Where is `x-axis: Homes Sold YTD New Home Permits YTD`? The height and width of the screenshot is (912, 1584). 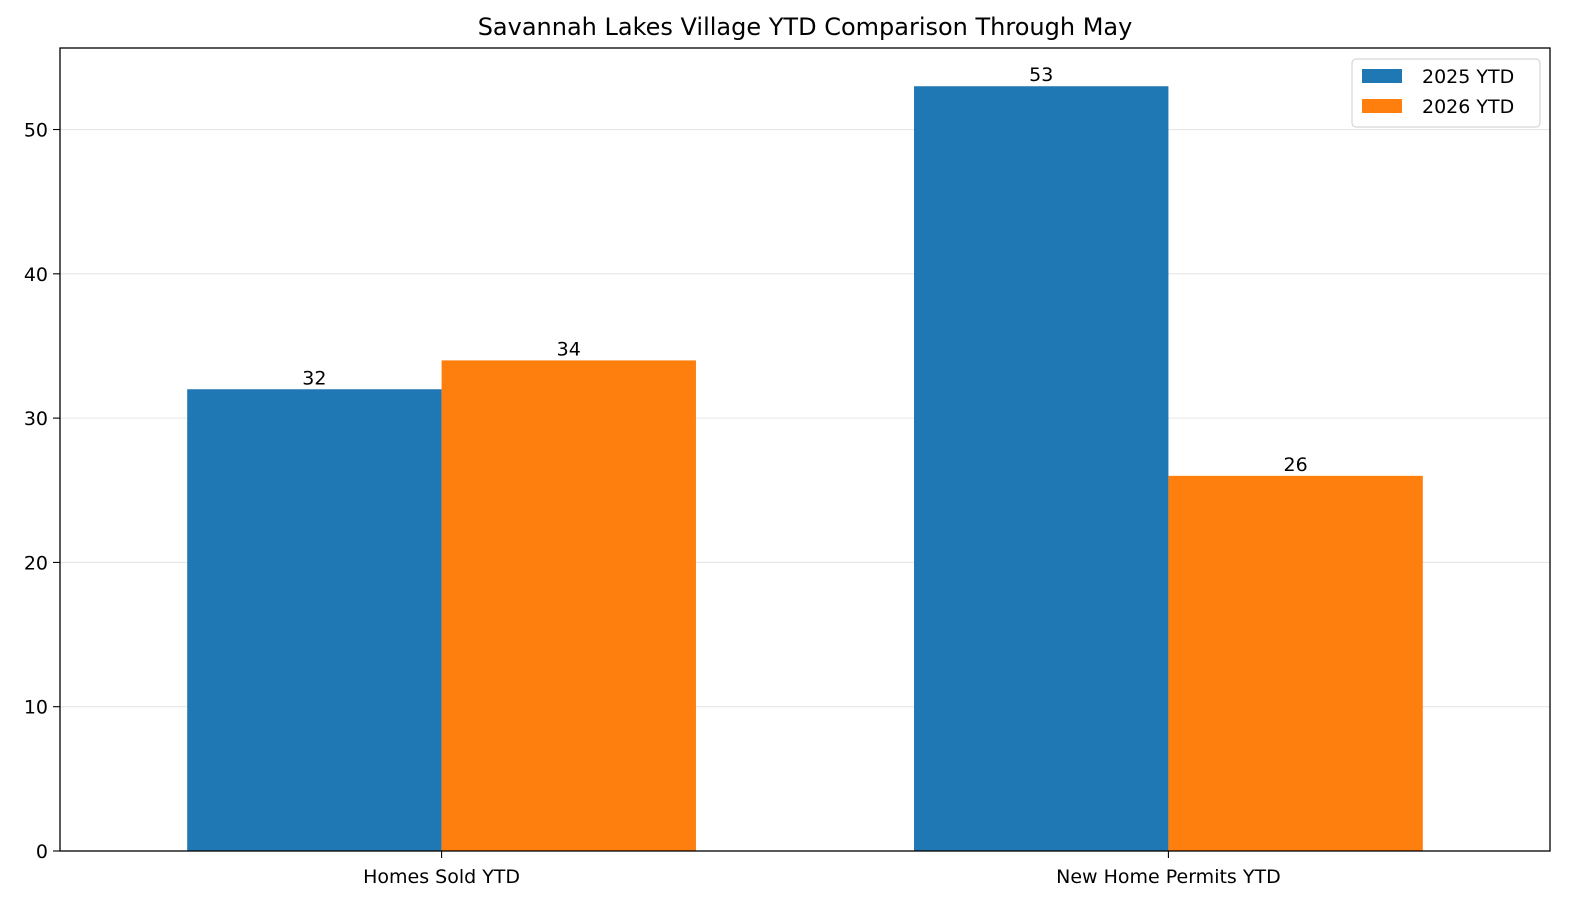 x-axis: Homes Sold YTD New Home Permits YTD is located at coordinates (822, 869).